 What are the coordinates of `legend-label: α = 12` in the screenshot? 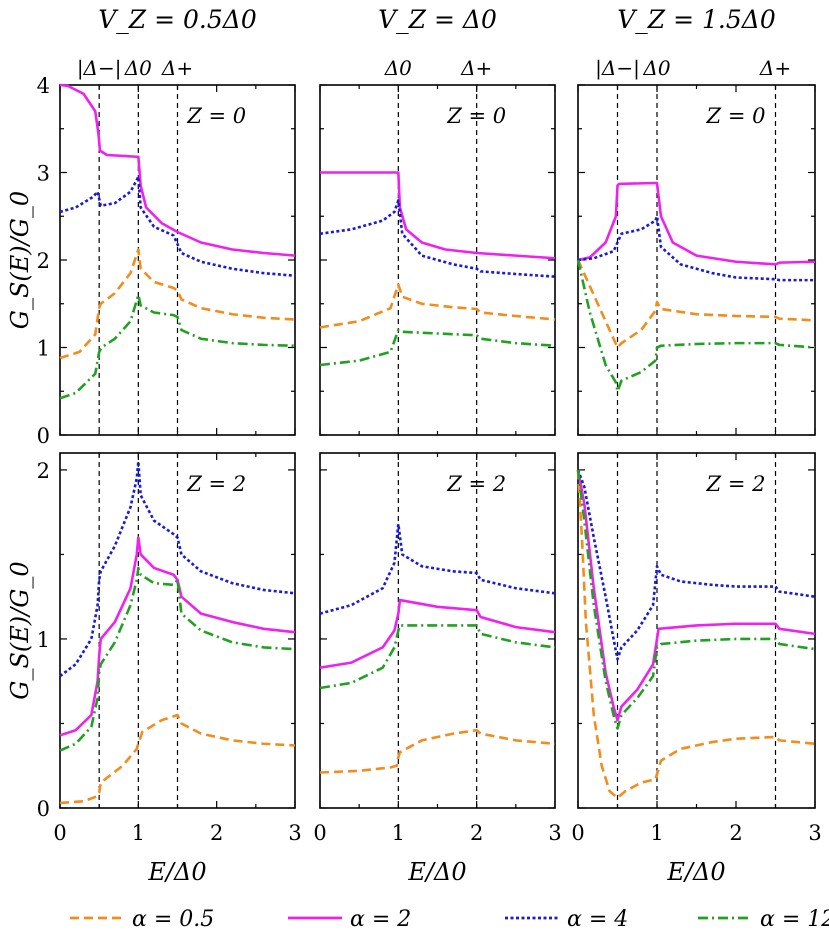 It's located at (794, 919).